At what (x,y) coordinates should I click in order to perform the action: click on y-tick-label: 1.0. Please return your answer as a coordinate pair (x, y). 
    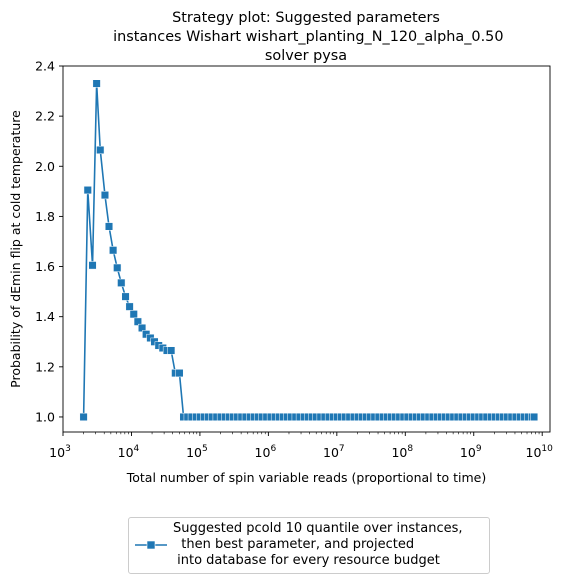
    Looking at the image, I should click on (45, 416).